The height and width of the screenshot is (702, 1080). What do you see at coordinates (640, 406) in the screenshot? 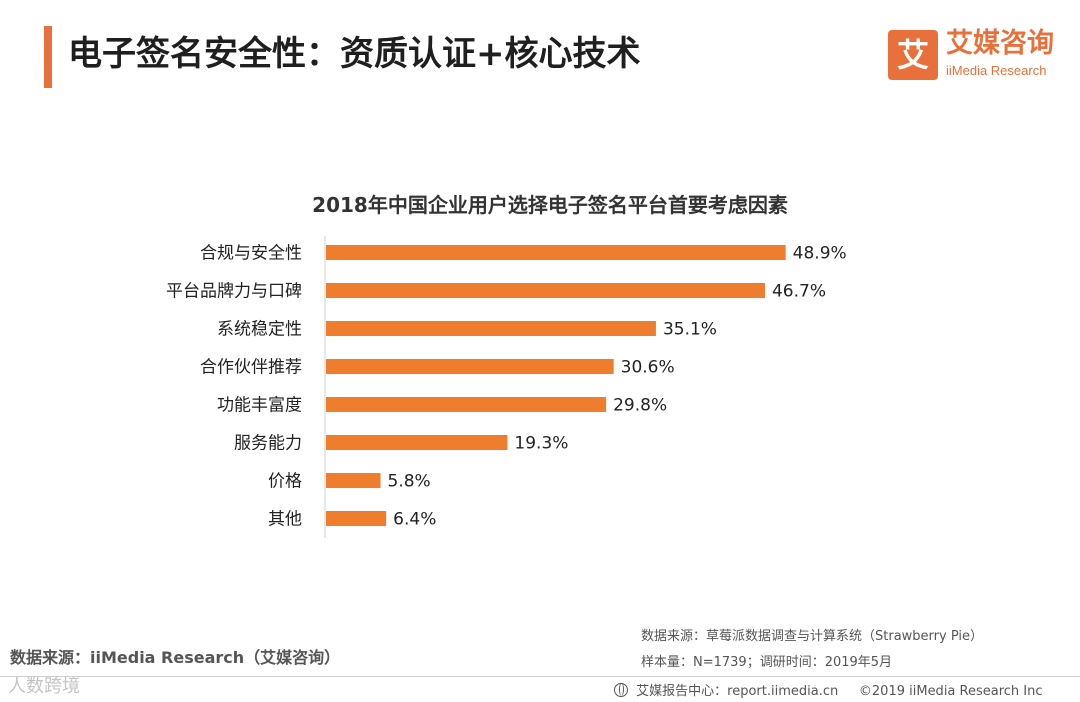
I see `value-label: 29.8%` at bounding box center [640, 406].